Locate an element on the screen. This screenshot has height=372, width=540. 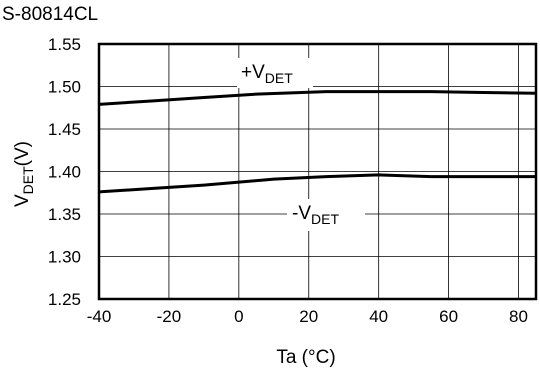
y-axis-label-rest: (V) is located at coordinates (22, 153).